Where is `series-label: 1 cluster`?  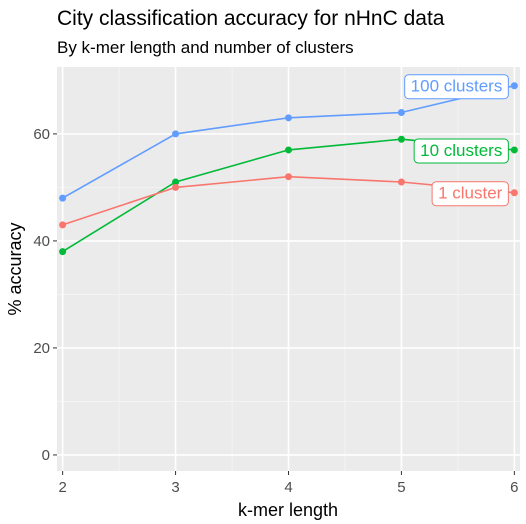 series-label: 1 cluster is located at coordinates (470, 194).